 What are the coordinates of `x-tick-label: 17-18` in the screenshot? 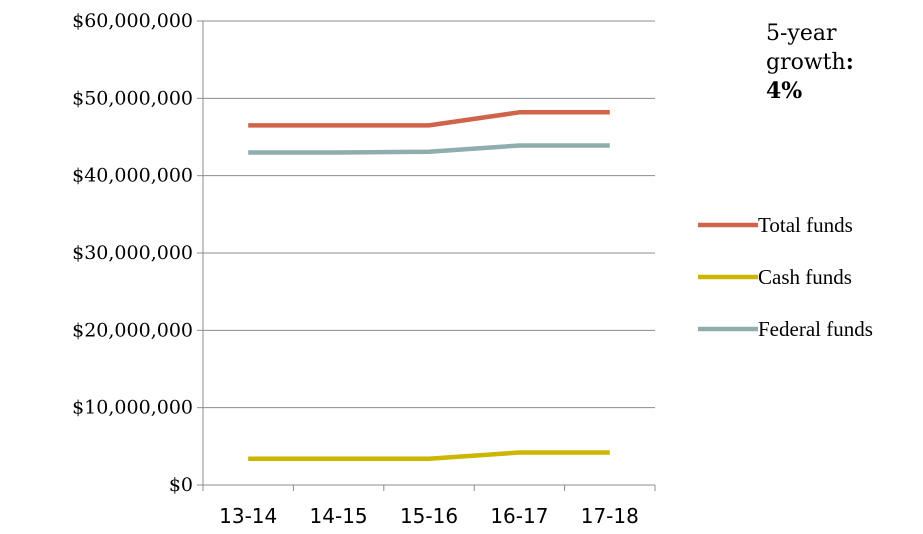 It's located at (610, 516).